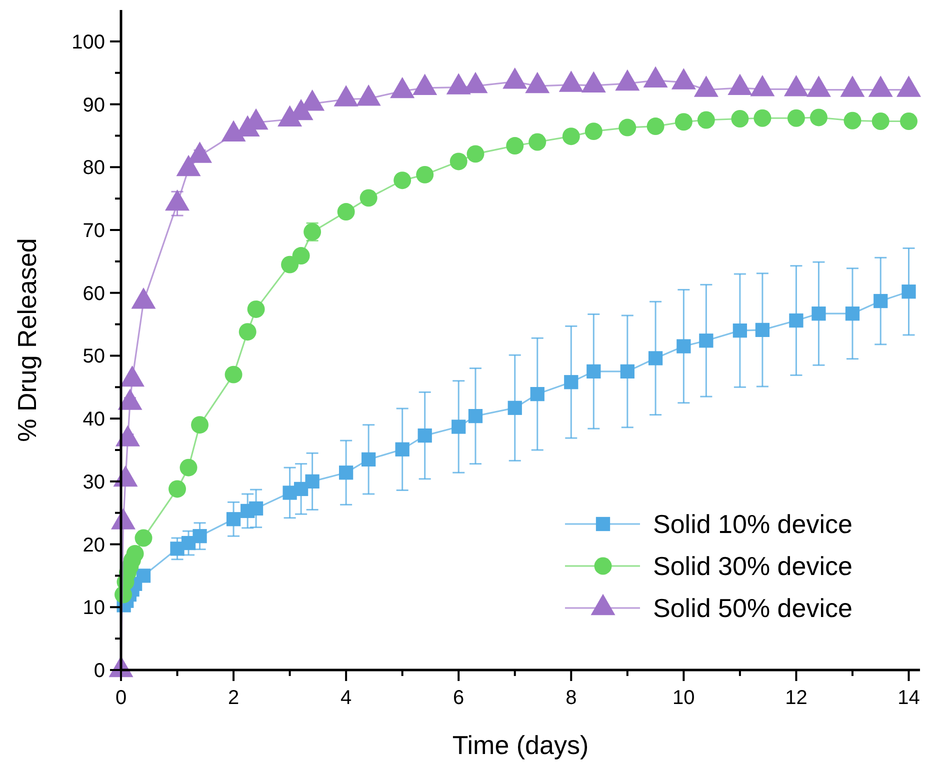 The image size is (939, 776). I want to click on x-tick-label: 6, so click(458, 698).